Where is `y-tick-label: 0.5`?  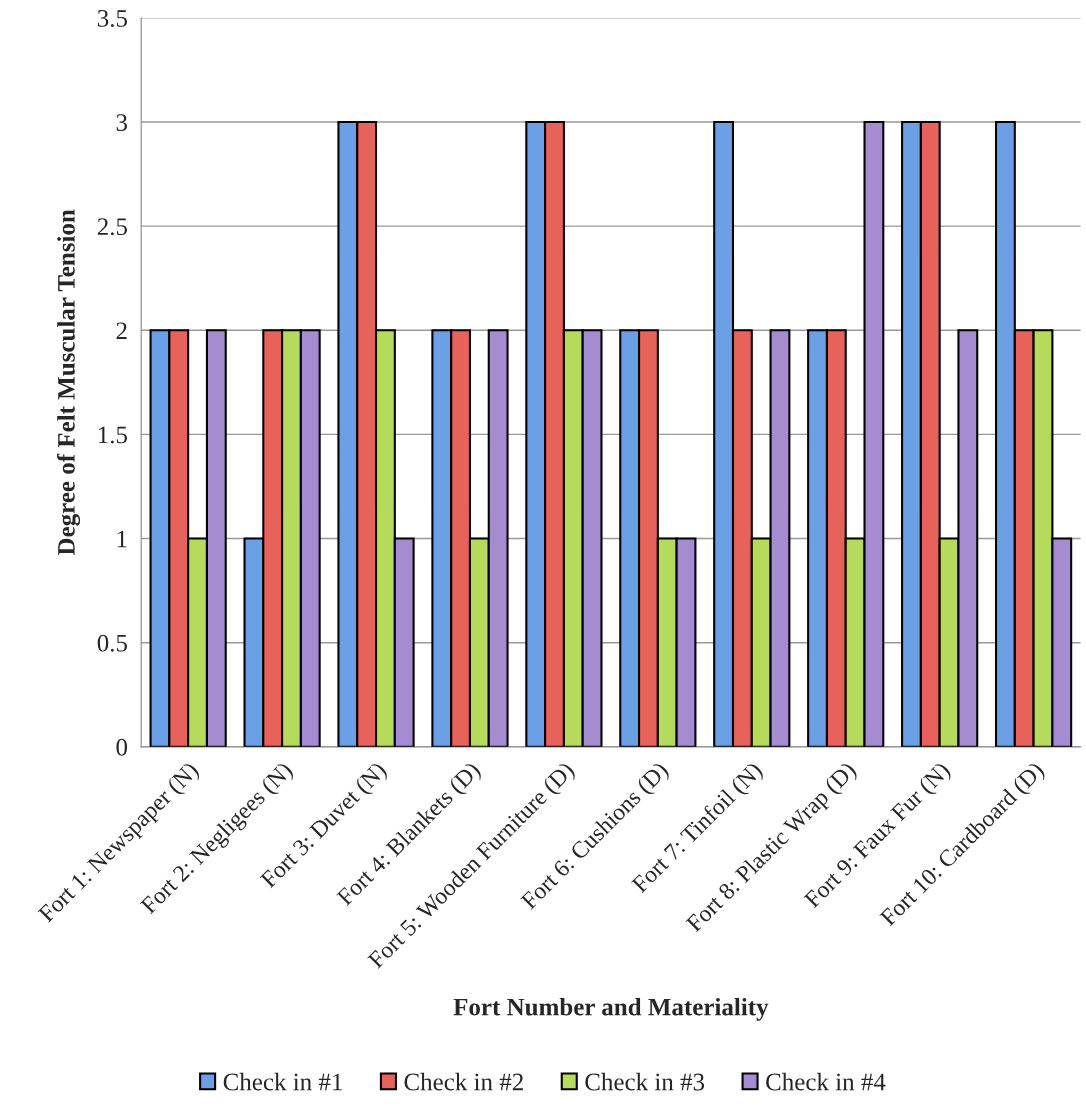
y-tick-label: 0.5 is located at coordinates (112, 643).